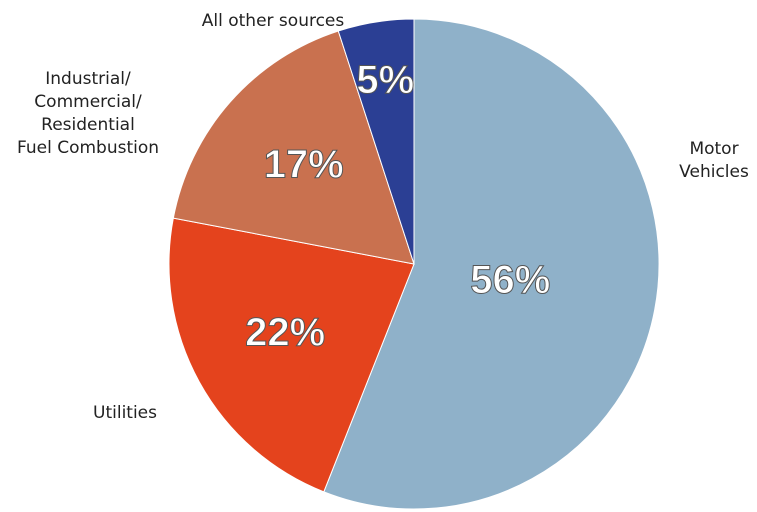 This screenshot has width=757, height=512. I want to click on category-label: Utilities, so click(125, 413).